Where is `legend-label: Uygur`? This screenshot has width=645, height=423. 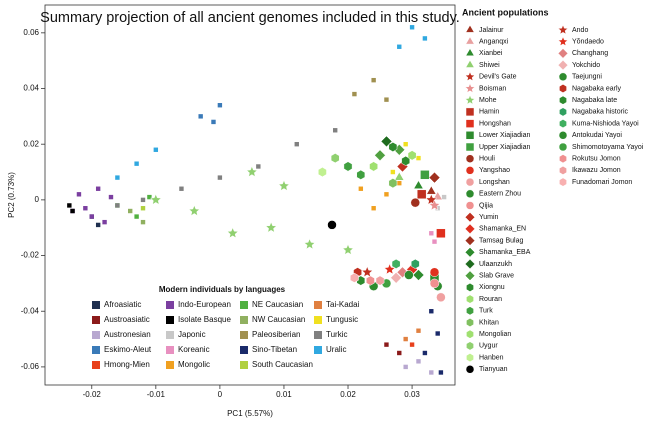 legend-label: Uygur is located at coordinates (488, 346).